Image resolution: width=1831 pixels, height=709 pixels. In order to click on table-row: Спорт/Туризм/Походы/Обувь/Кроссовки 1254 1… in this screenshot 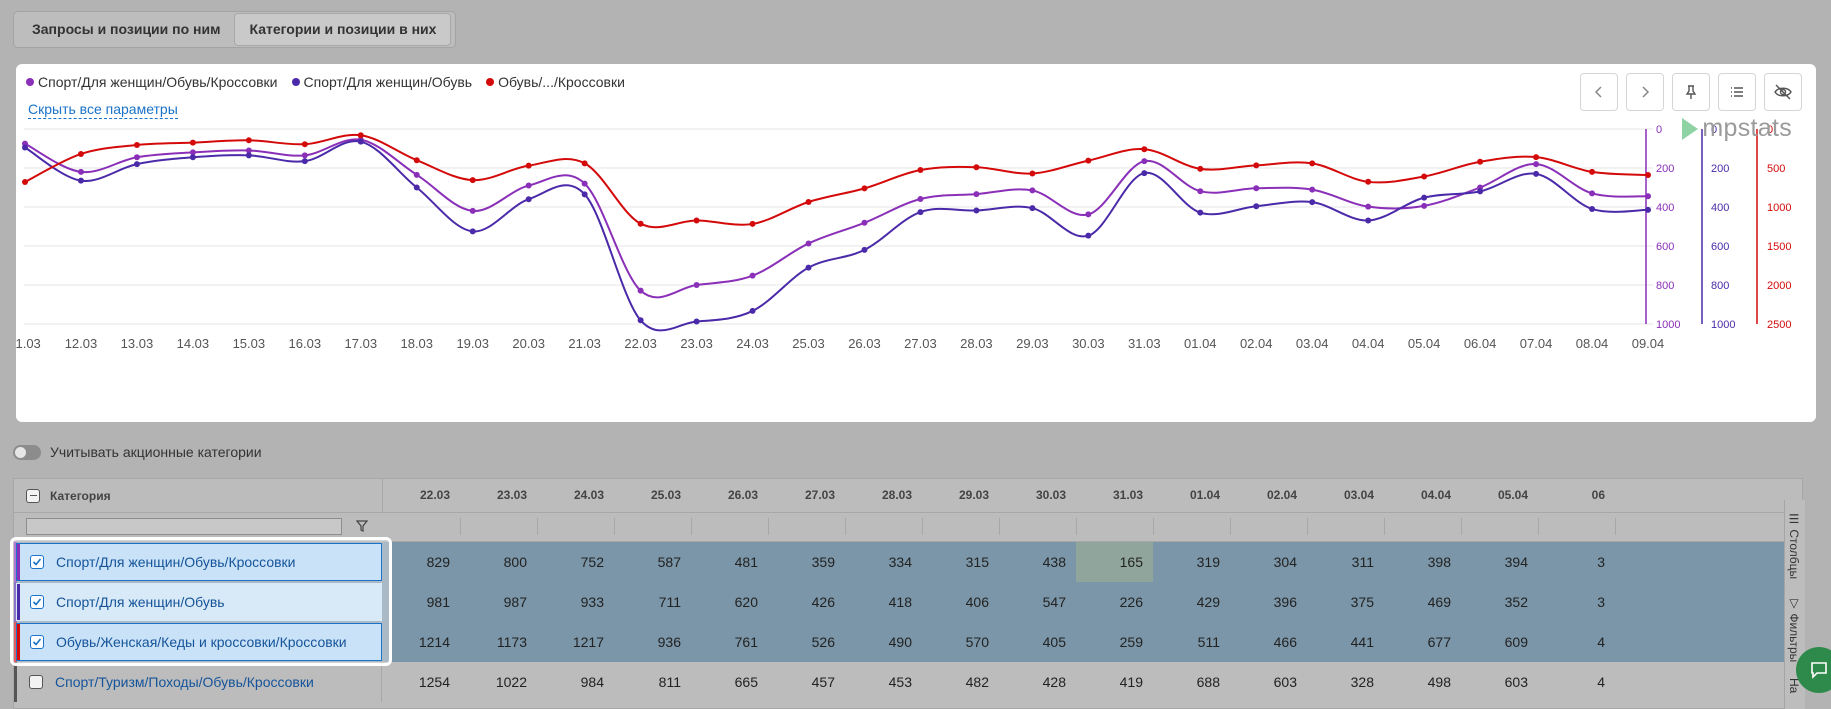, I will do `click(908, 682)`.